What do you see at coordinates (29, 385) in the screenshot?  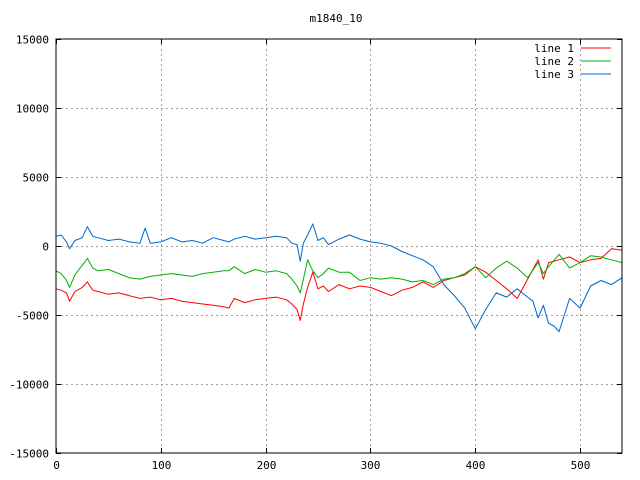 I see `y-tick-label: -10000` at bounding box center [29, 385].